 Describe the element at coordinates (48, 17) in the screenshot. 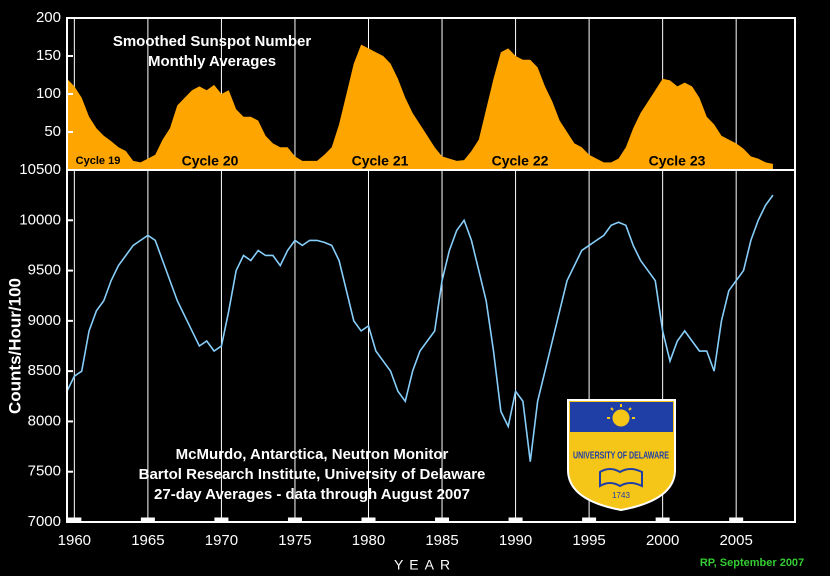

I see `y-tick-label: 200` at that location.